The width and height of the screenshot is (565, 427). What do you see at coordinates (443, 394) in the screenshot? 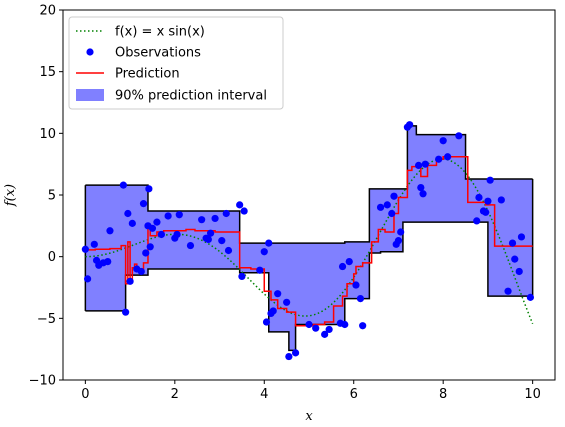
I see `x-tick-label: 8` at bounding box center [443, 394].